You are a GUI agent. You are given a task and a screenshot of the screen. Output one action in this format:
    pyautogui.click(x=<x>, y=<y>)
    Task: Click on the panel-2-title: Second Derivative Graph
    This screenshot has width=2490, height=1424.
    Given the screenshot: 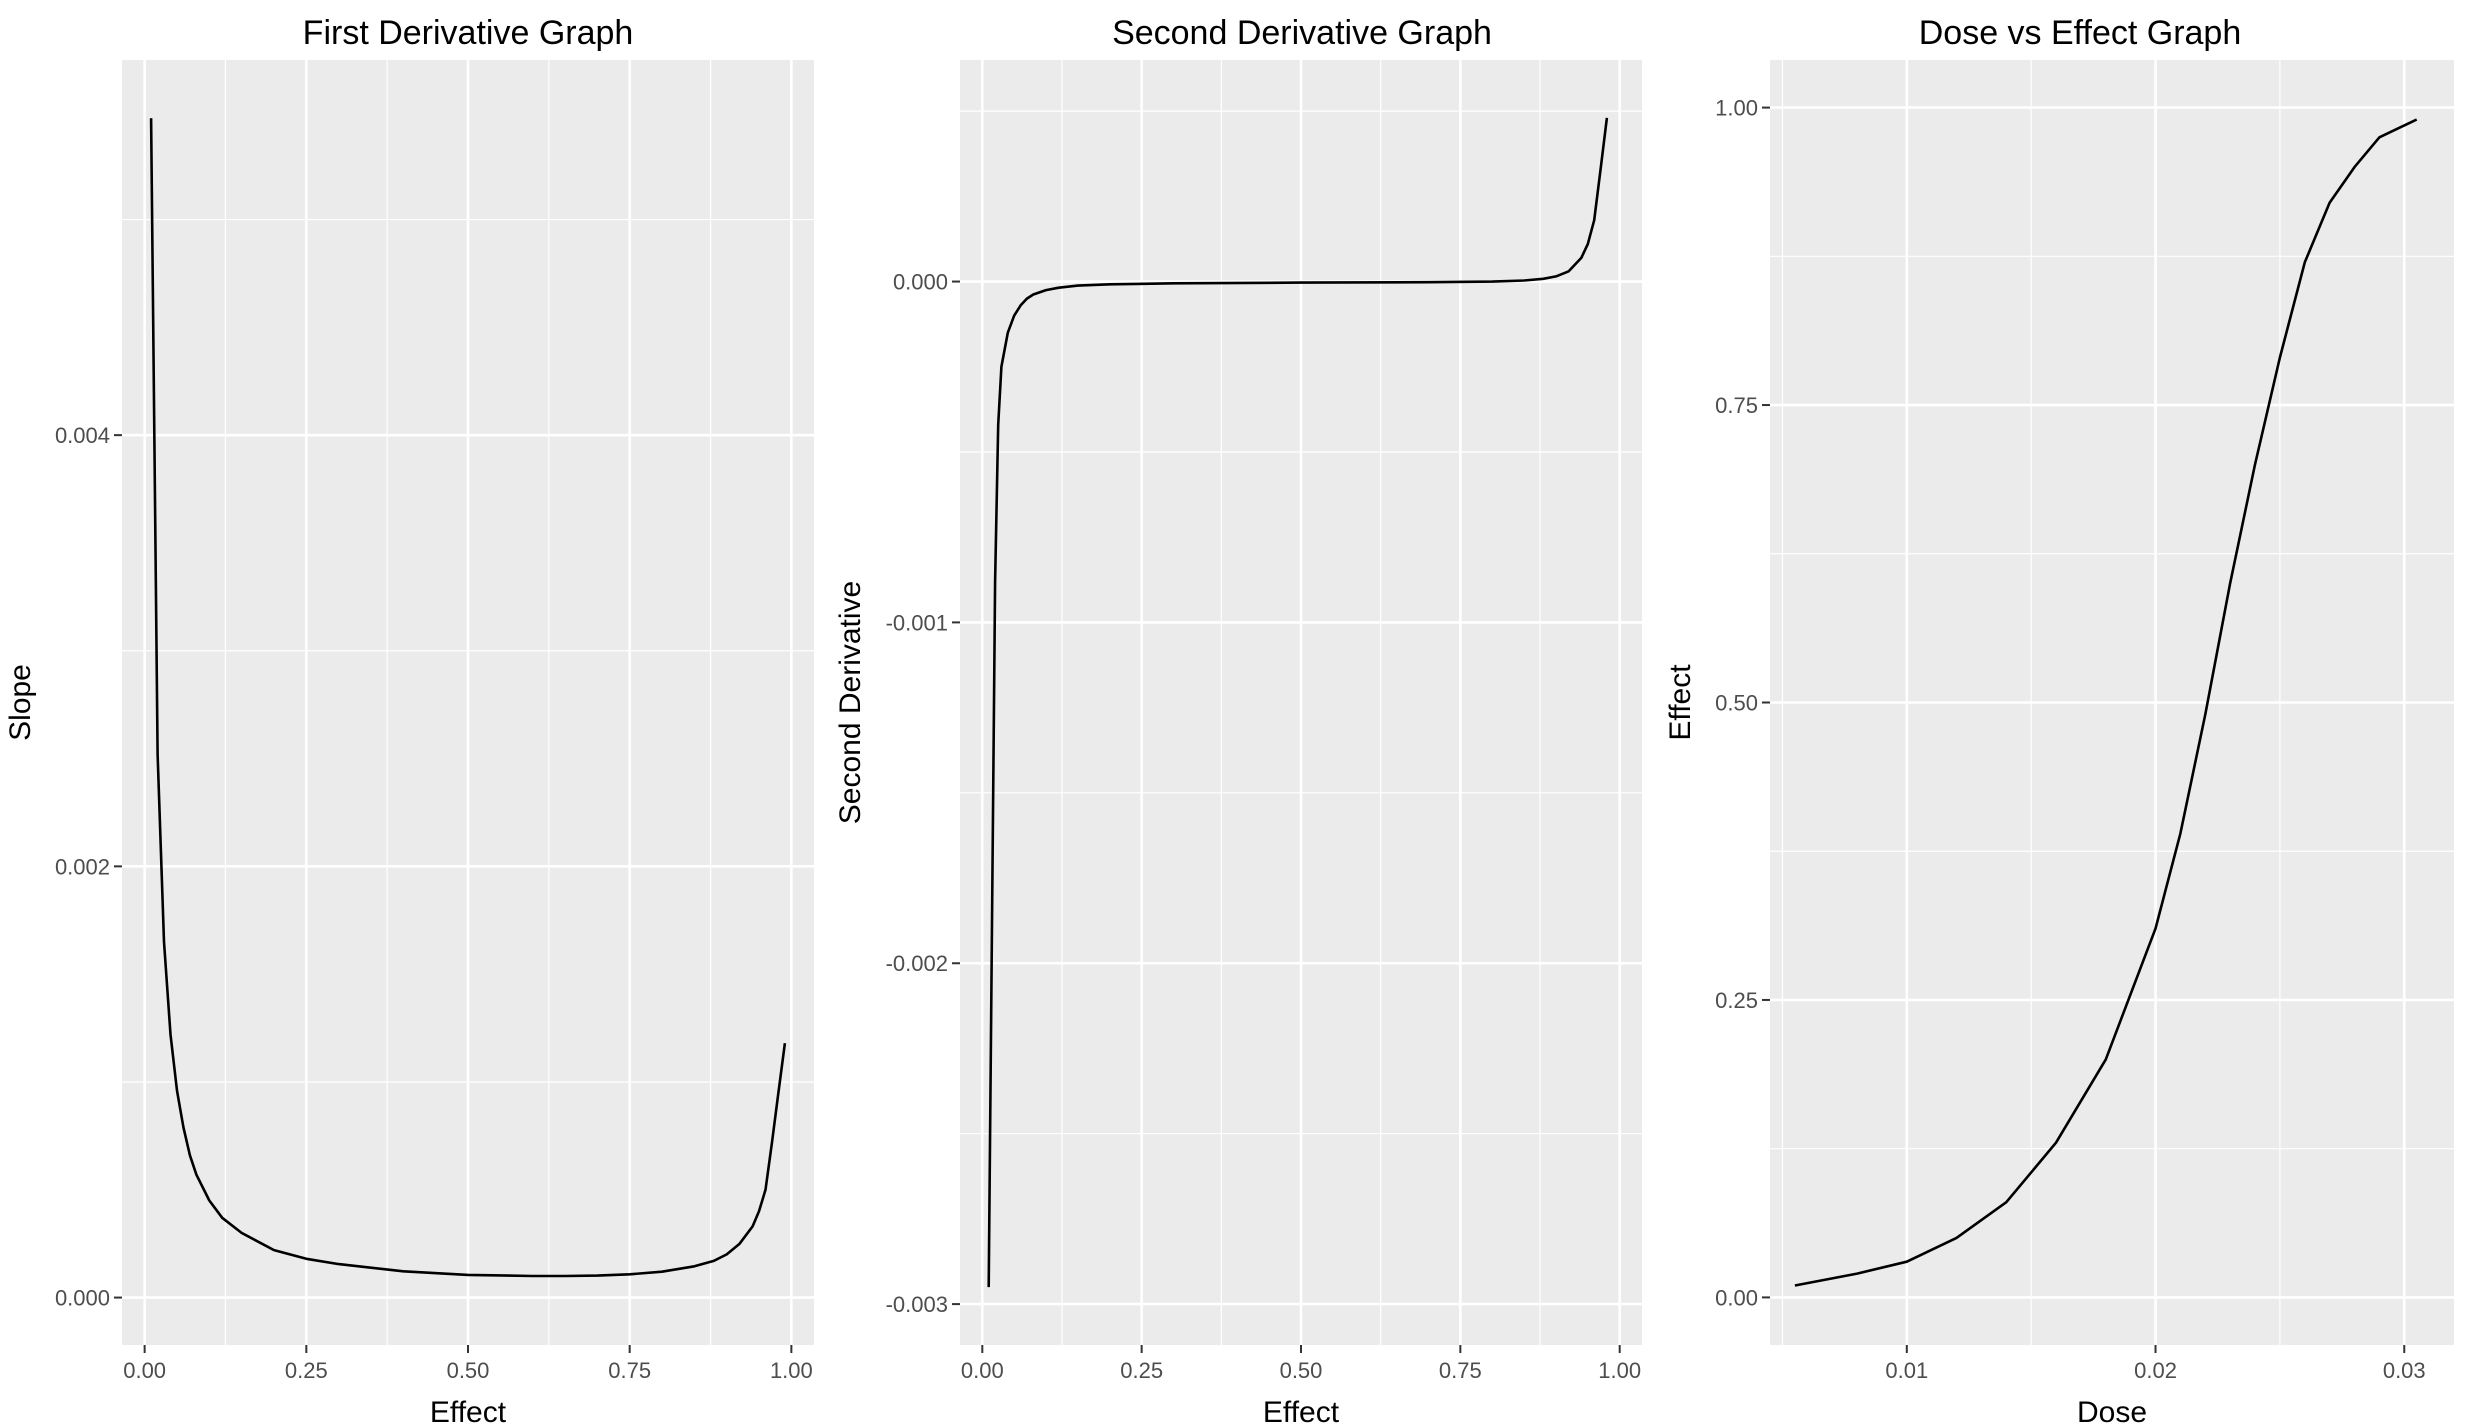 What is the action you would take?
    pyautogui.click(x=1302, y=33)
    